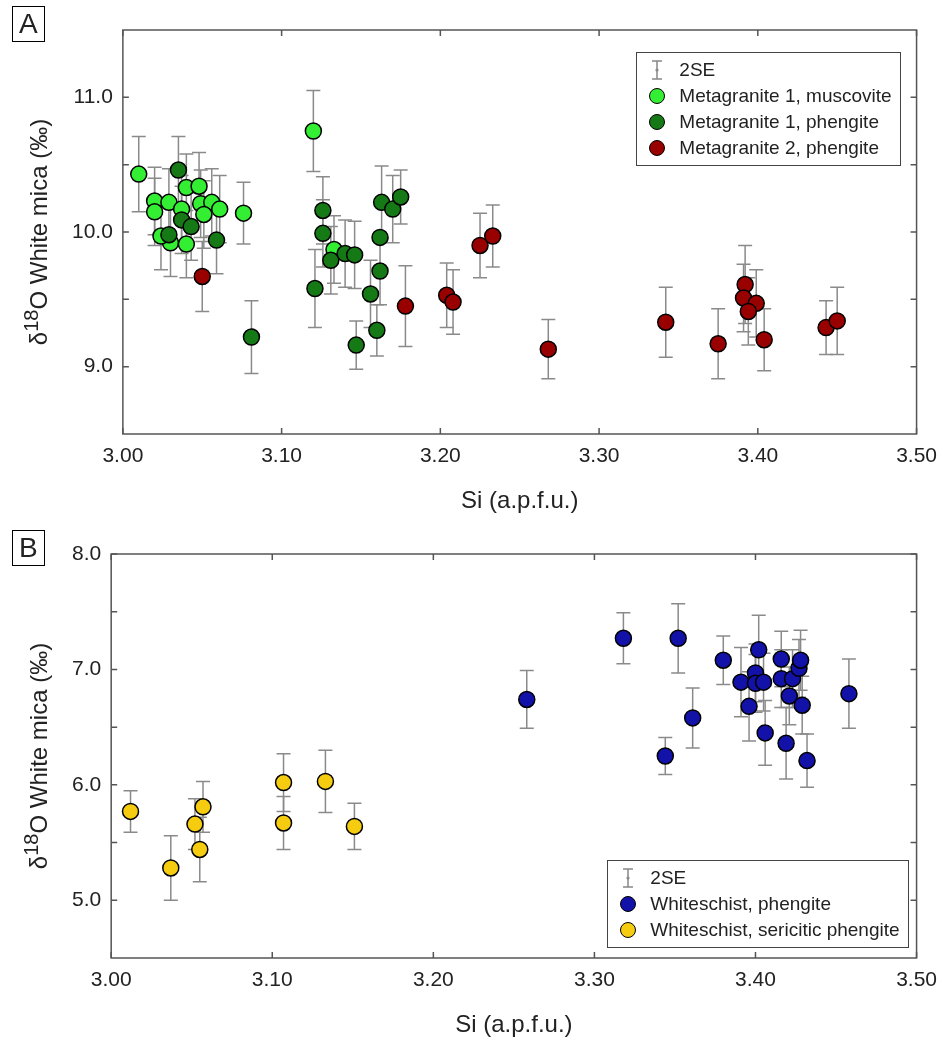 This screenshot has height=1049, width=947. Describe the element at coordinates (86, 552) in the screenshot. I see `y-tick-label: 8.0` at that location.